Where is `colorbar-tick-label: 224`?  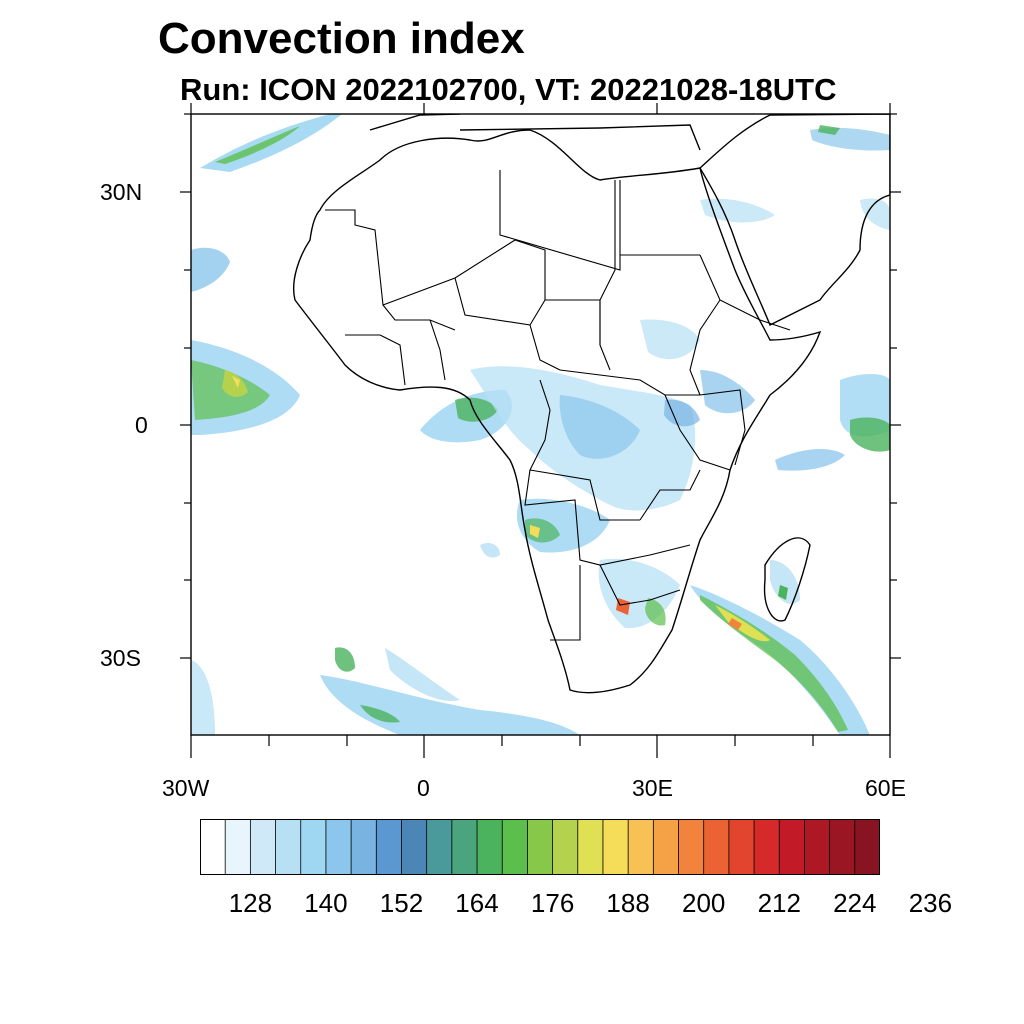
colorbar-tick-label: 224 is located at coordinates (855, 903).